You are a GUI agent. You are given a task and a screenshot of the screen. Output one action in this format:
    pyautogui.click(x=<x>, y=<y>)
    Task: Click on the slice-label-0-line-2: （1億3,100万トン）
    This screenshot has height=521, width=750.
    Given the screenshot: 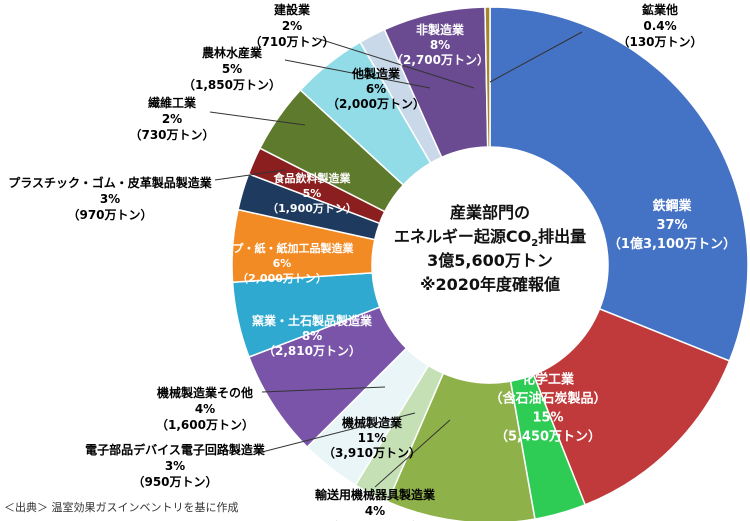 What is the action you would take?
    pyautogui.click(x=672, y=244)
    